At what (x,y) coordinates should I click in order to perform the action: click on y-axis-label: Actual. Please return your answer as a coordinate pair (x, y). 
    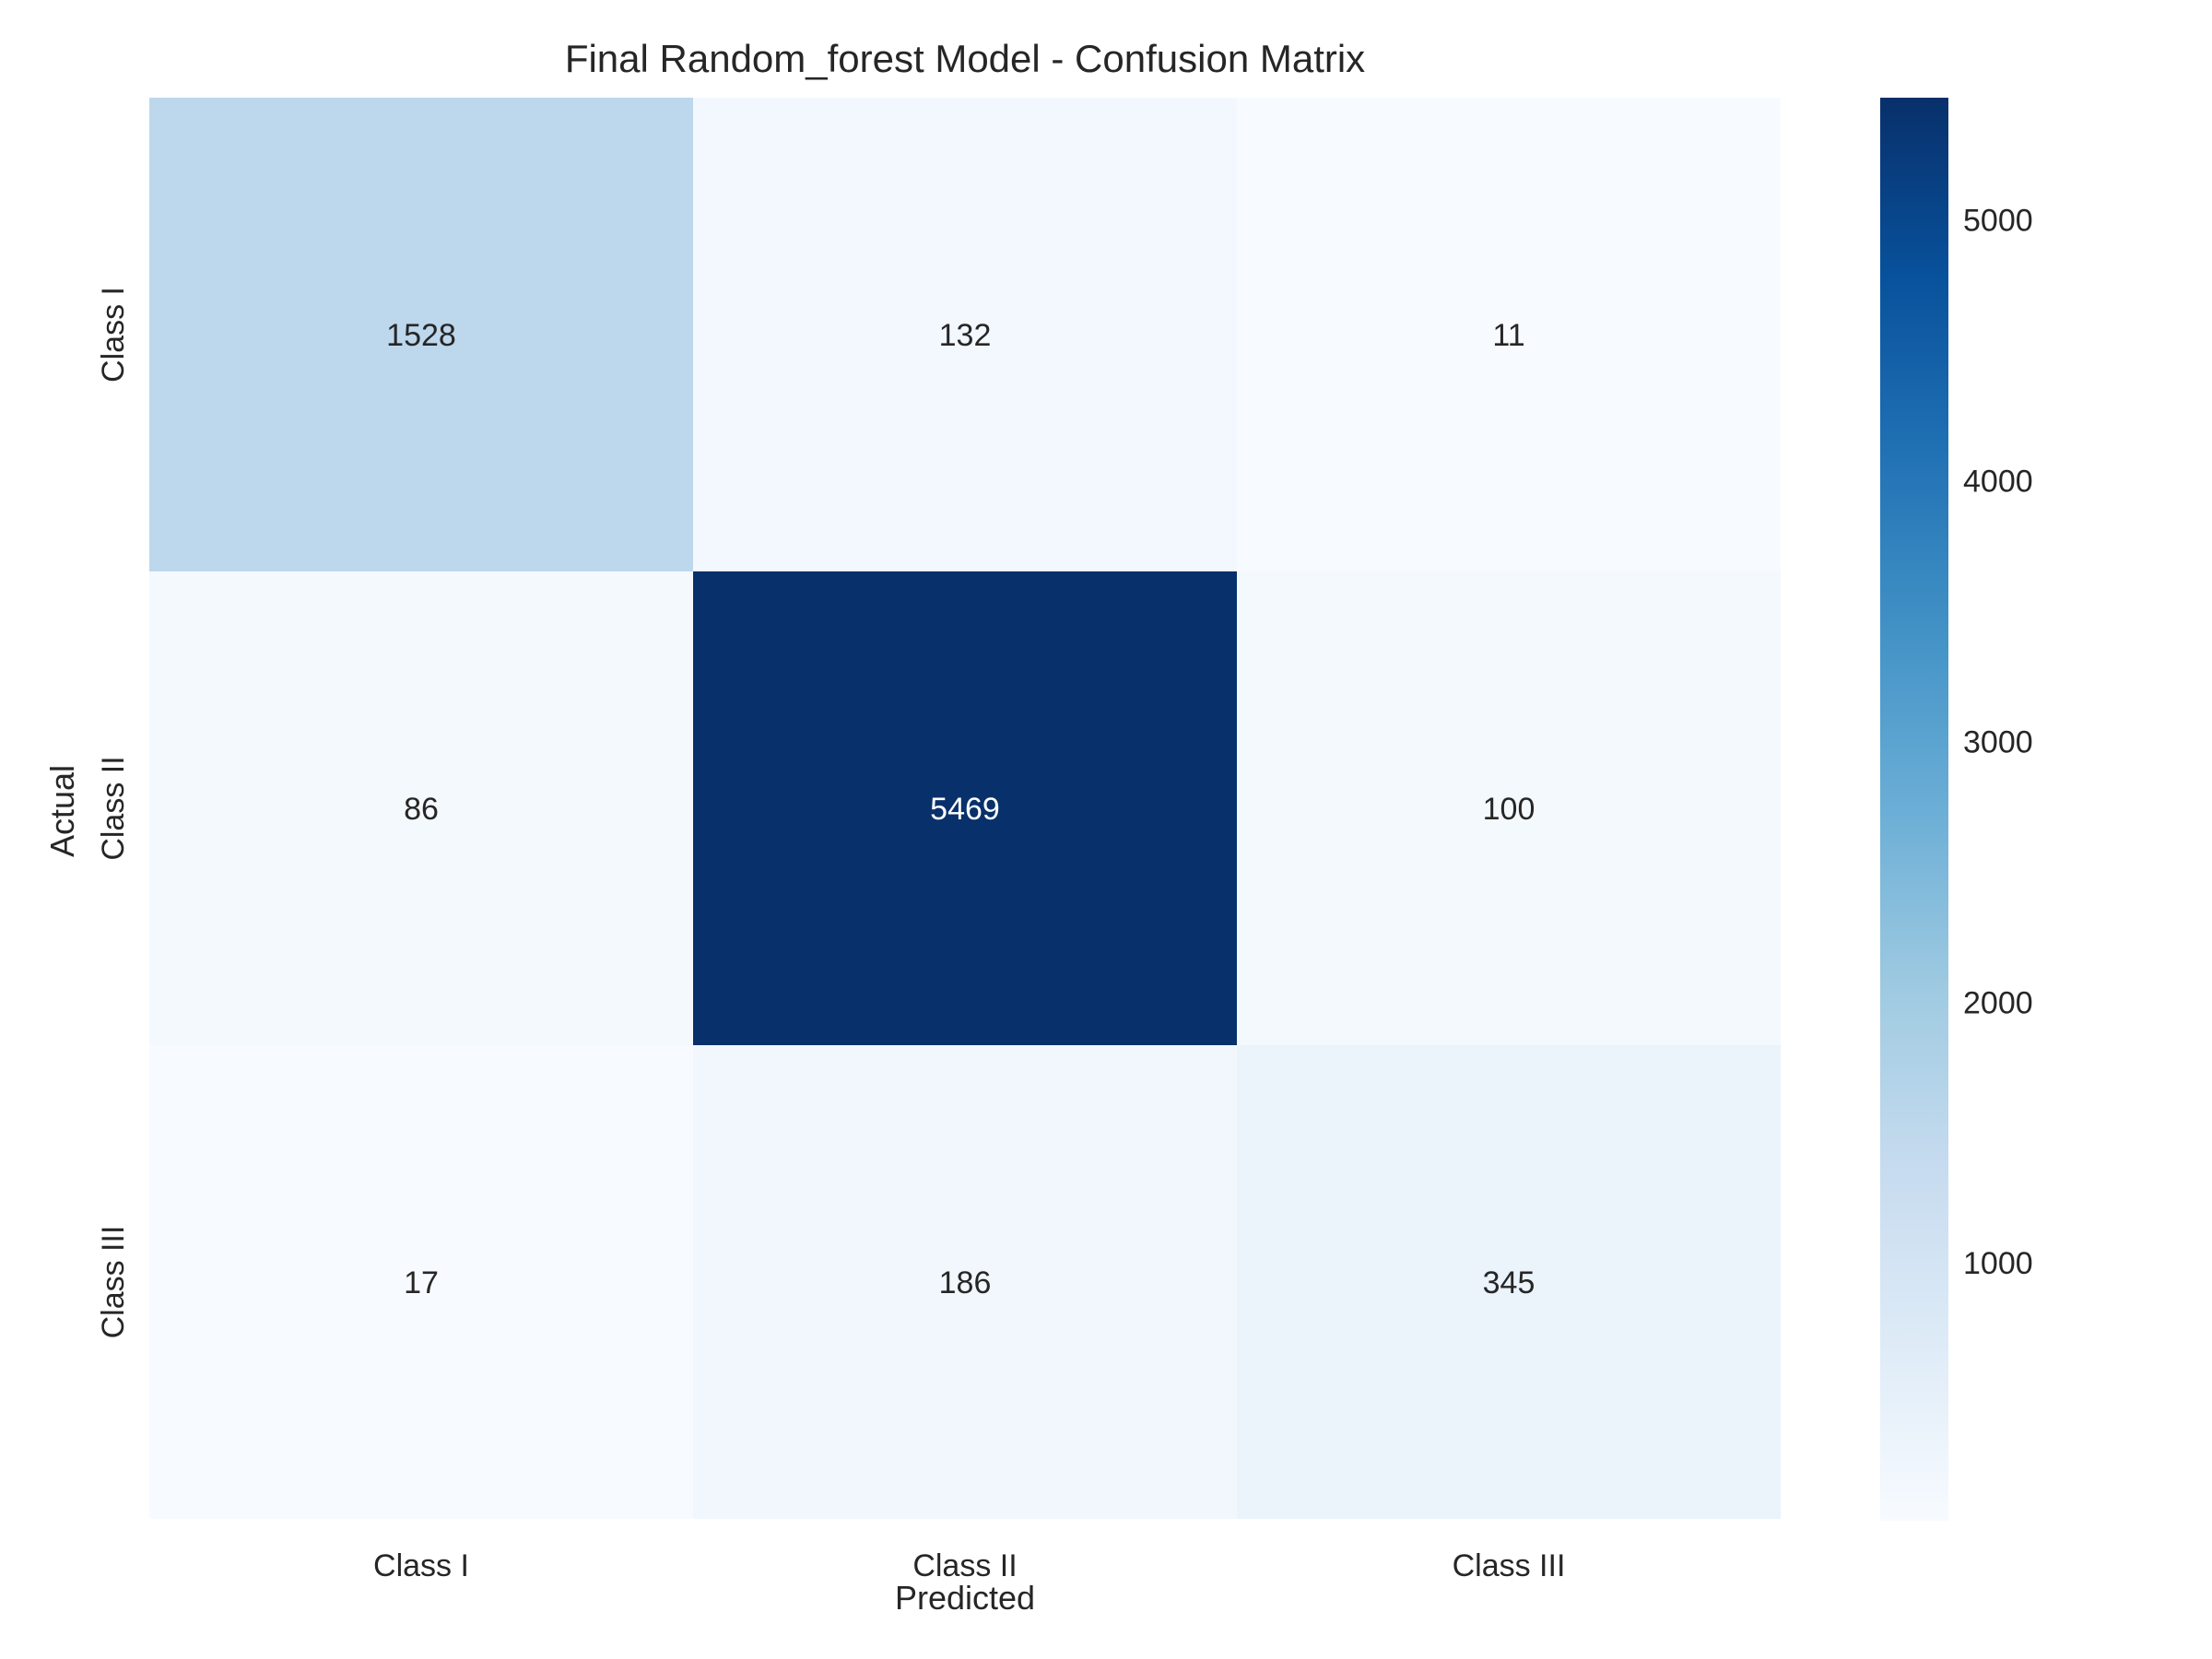
    Looking at the image, I should click on (62, 811).